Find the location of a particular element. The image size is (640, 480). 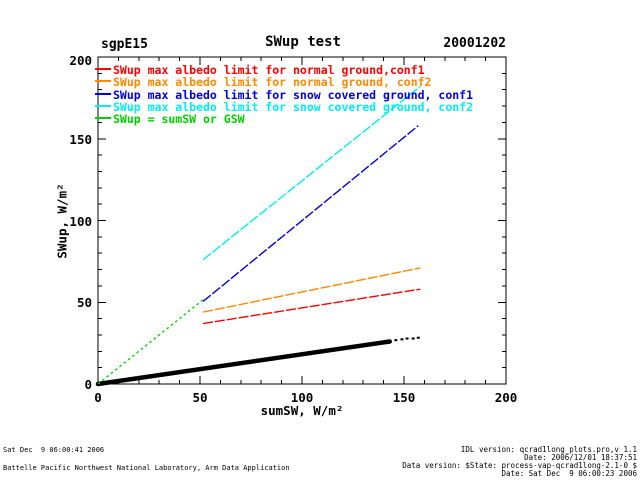

y-tick-label: 50 is located at coordinates (84, 302).